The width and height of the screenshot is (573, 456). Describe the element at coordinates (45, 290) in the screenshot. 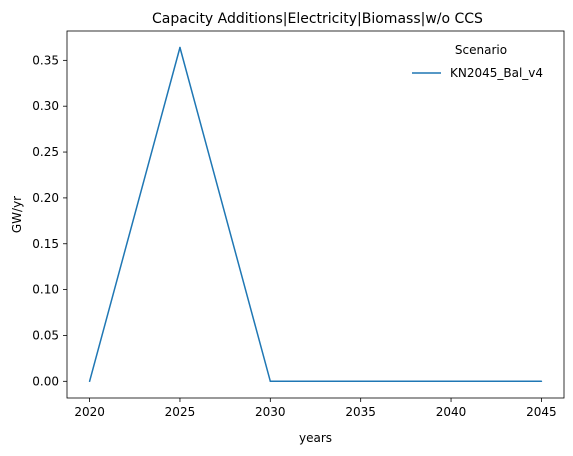

I see `y-tick-label: 0.10` at that location.